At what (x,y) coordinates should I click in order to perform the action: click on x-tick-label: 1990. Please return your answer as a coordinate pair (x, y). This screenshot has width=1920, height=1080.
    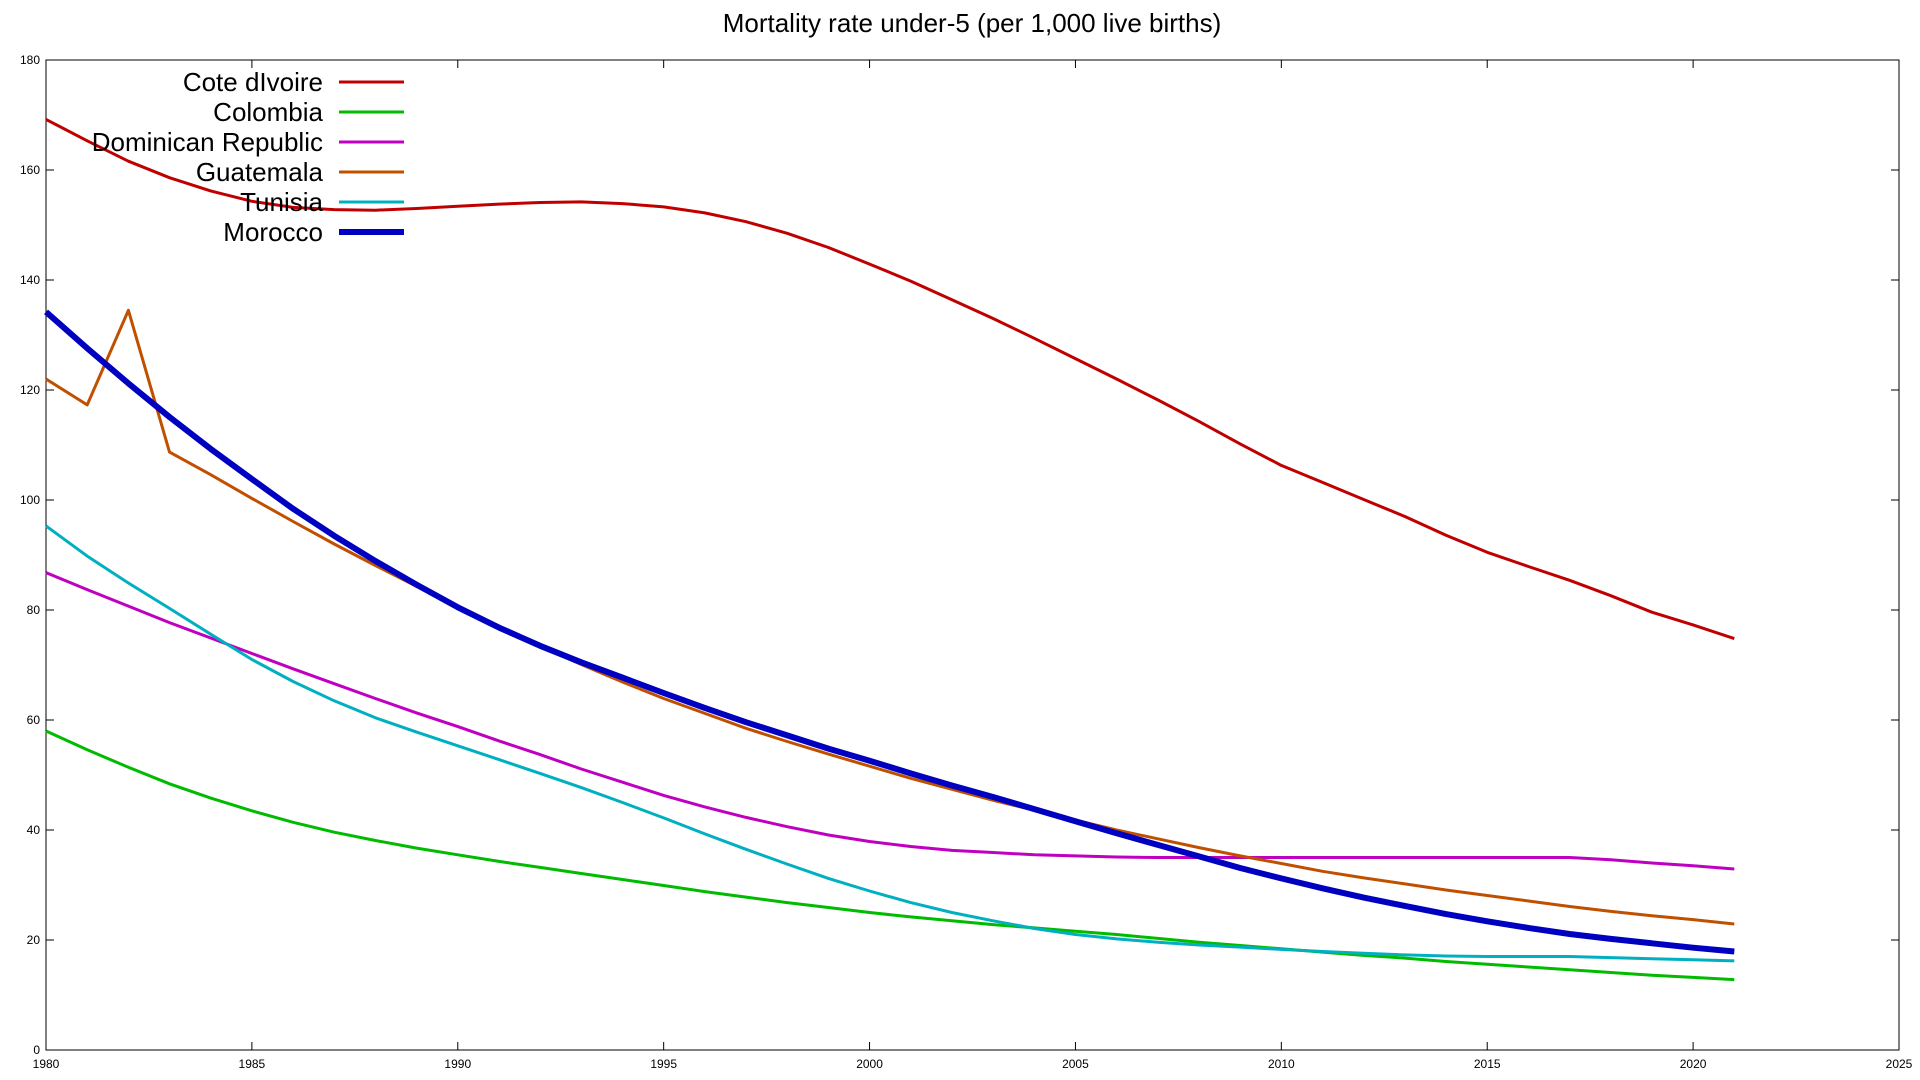
    Looking at the image, I should click on (457, 1064).